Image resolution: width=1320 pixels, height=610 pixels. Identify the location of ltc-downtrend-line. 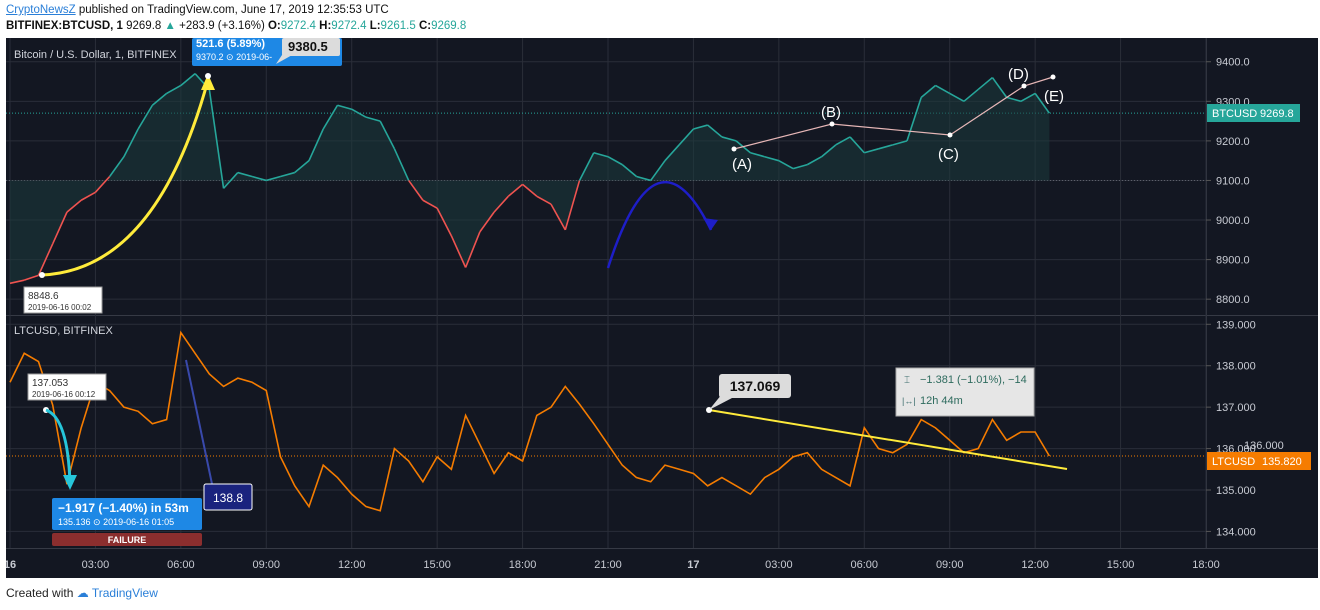
(888, 439).